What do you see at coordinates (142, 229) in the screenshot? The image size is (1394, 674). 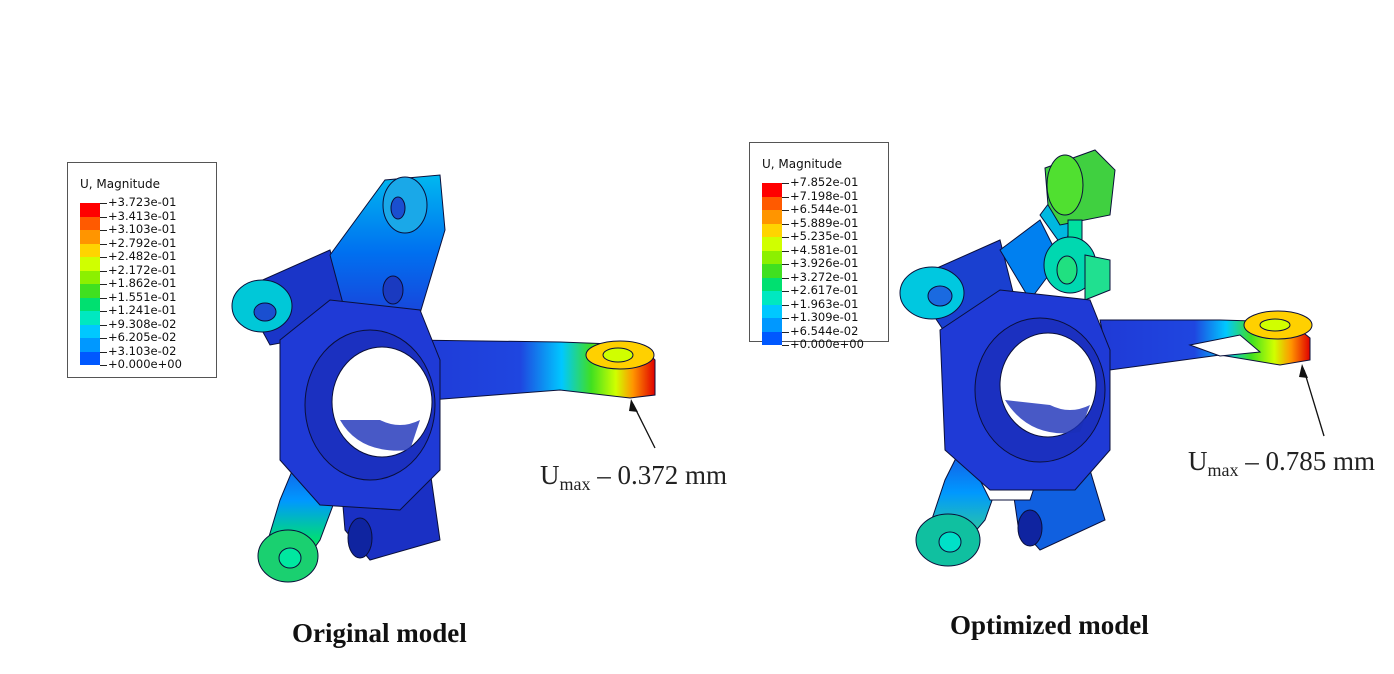 I see `legend-value: +3.103e-01` at bounding box center [142, 229].